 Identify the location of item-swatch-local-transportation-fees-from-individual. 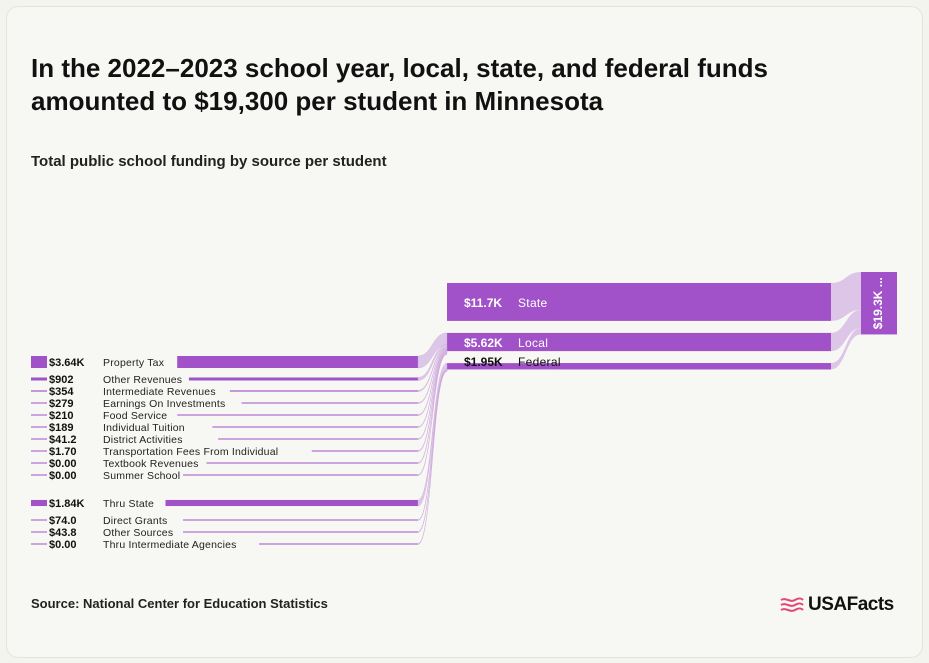
(39, 451).